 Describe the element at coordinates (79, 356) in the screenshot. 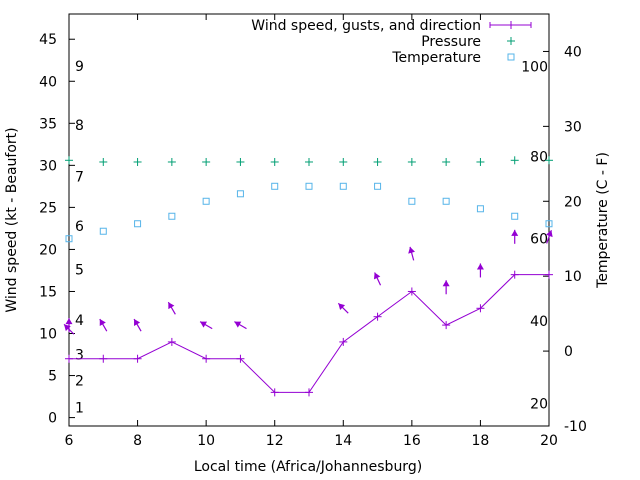

I see `beaufort-label: 3` at that location.